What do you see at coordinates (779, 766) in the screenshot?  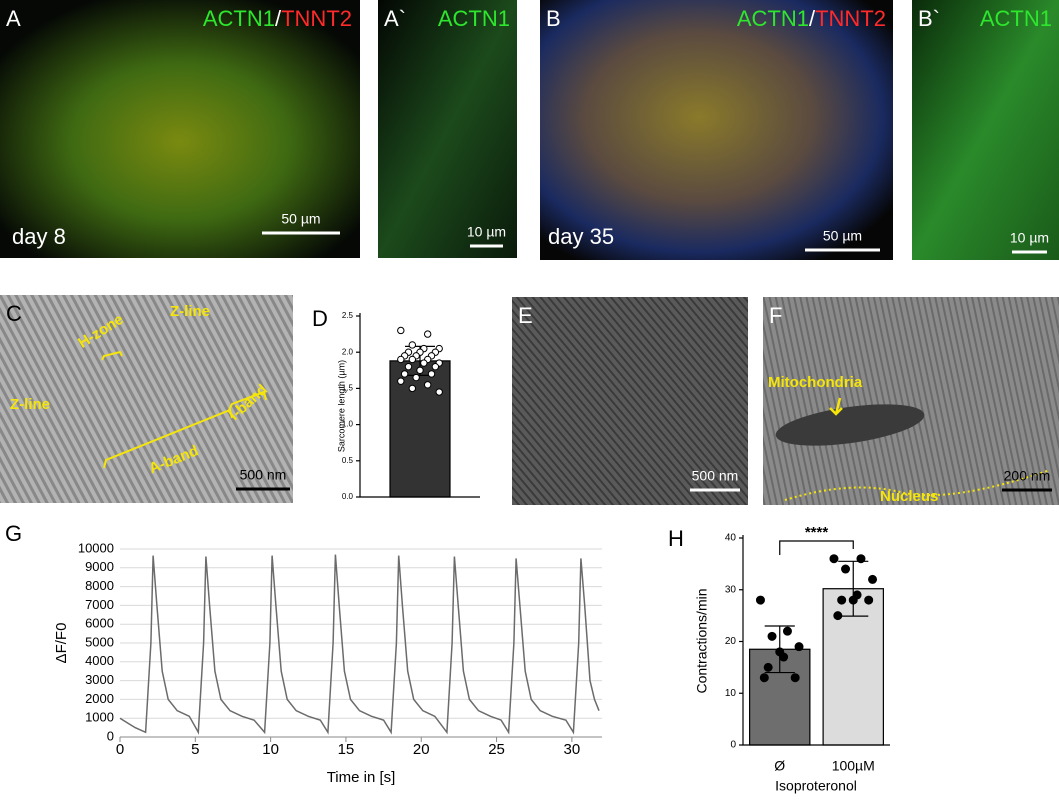 I see `x-tick-label: Ø` at bounding box center [779, 766].